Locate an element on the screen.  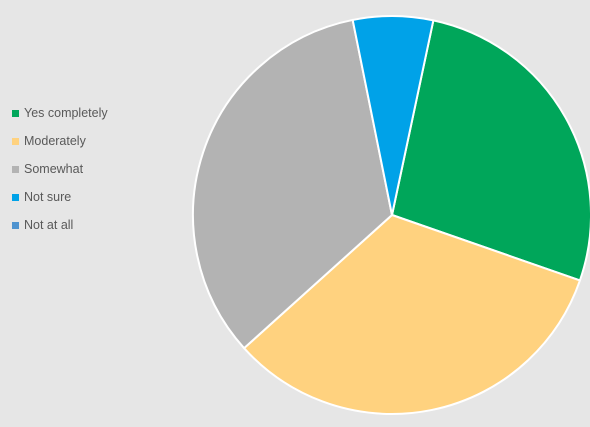
pie-slice-not-sure is located at coordinates (393, 115).